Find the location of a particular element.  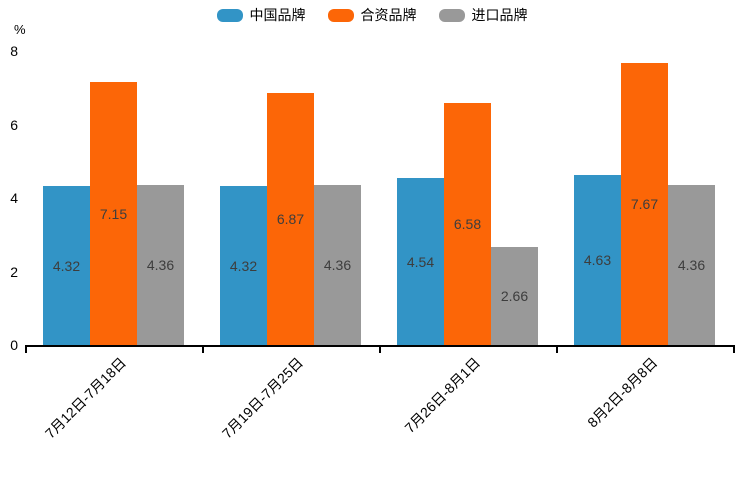

bar-合资品牌-8月2日-8月8日 is located at coordinates (644, 204).